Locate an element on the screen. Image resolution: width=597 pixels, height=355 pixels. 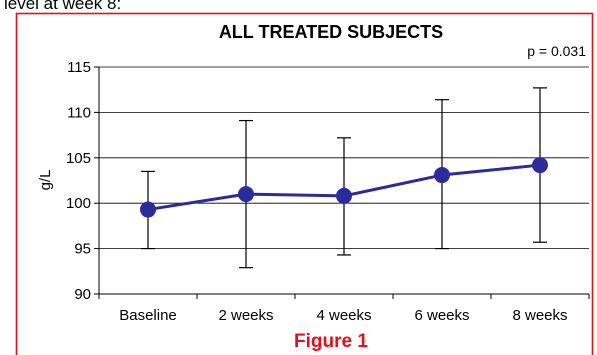
chart-title: ALL TREATED SUBJECTS is located at coordinates (331, 32).